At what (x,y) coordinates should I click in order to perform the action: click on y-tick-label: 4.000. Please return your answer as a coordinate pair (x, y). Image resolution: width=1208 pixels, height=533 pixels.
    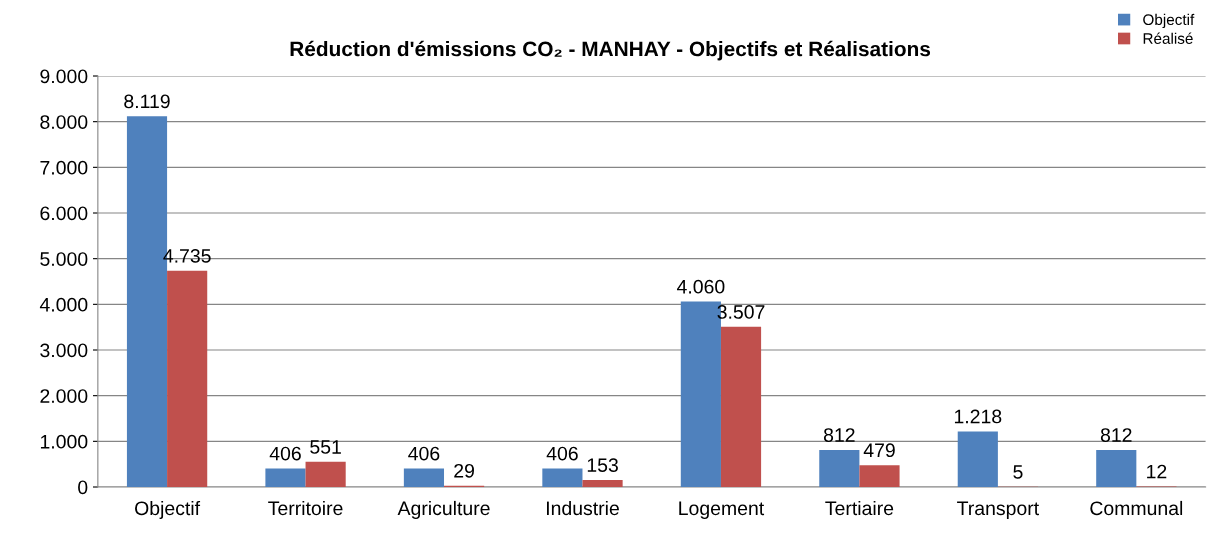
    Looking at the image, I should click on (63, 304).